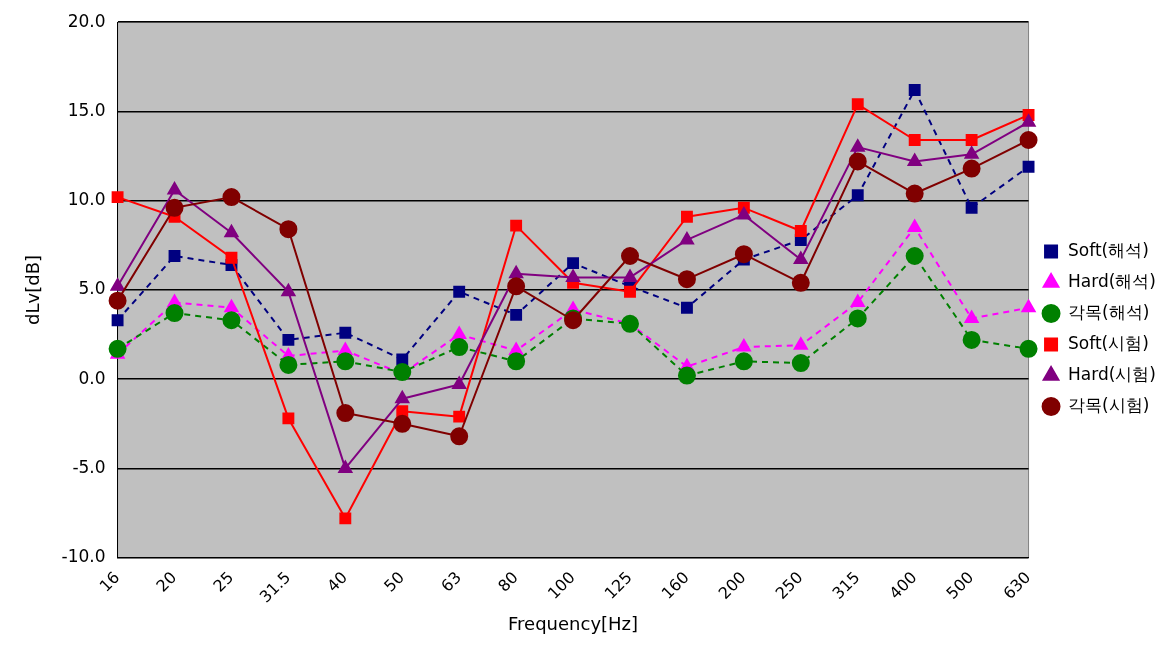 This screenshot has width=1176, height=650. What do you see at coordinates (1017, 585) in the screenshot?
I see `x-tick-label: 630` at bounding box center [1017, 585].